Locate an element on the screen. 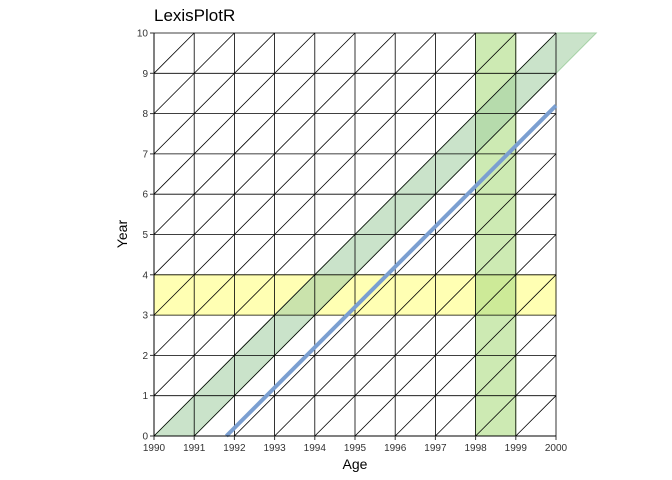  x-tick-label: 1997 is located at coordinates (435, 448).